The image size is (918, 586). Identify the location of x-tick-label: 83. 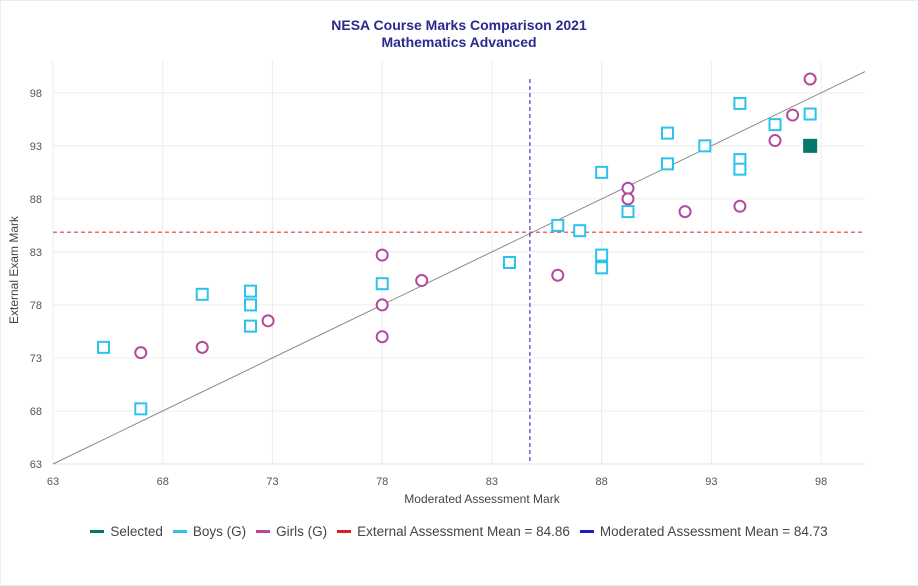
(492, 482).